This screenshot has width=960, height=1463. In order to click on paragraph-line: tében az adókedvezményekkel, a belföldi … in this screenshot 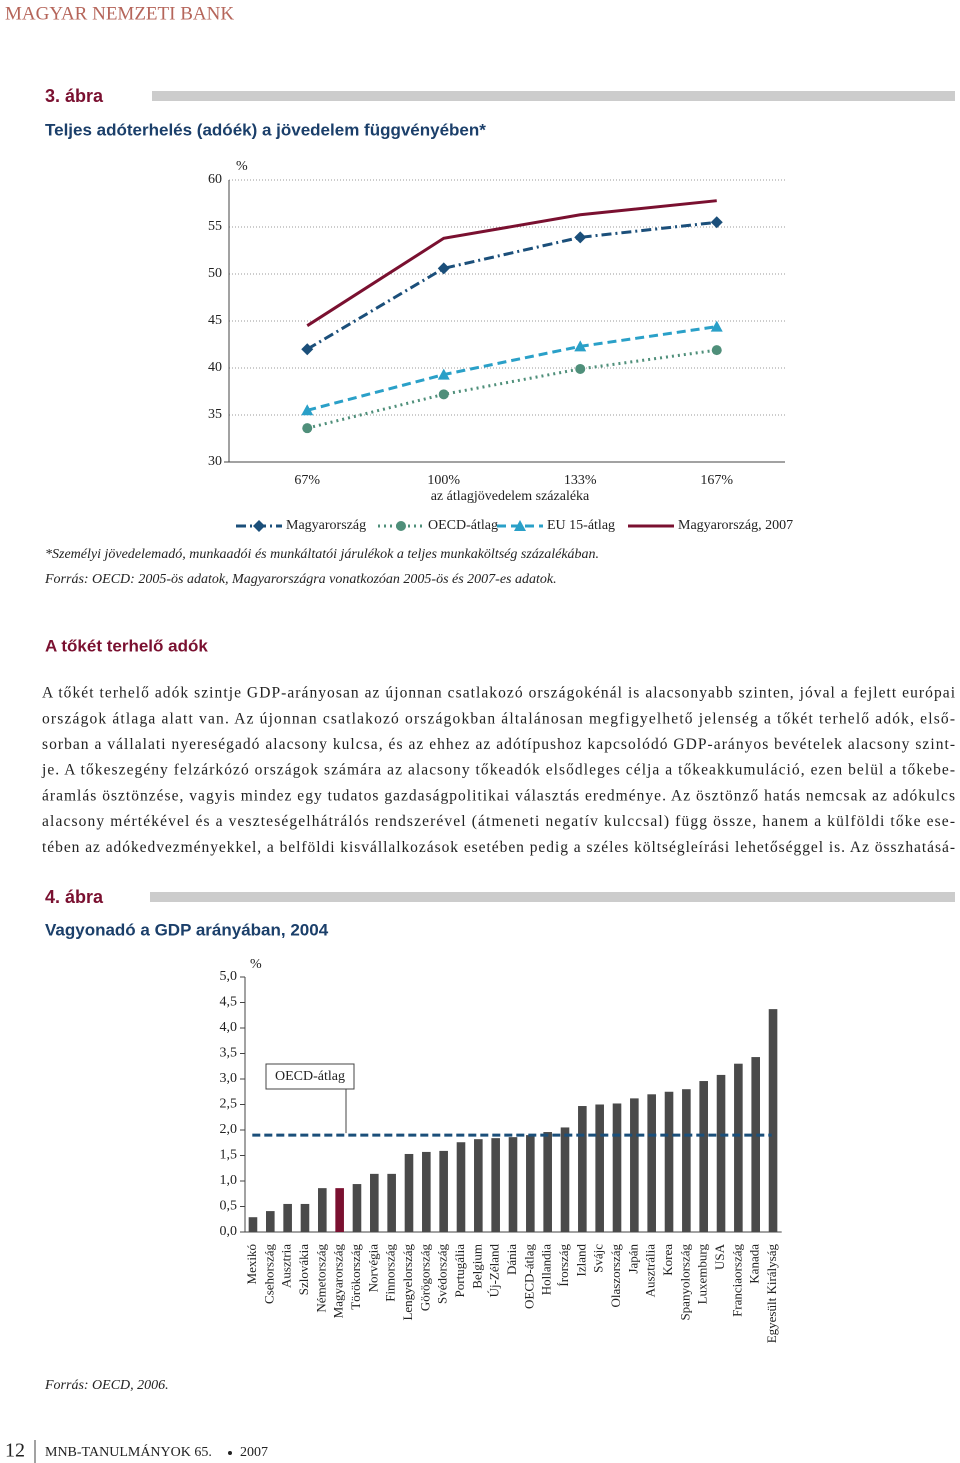, I will do `click(498, 847)`.